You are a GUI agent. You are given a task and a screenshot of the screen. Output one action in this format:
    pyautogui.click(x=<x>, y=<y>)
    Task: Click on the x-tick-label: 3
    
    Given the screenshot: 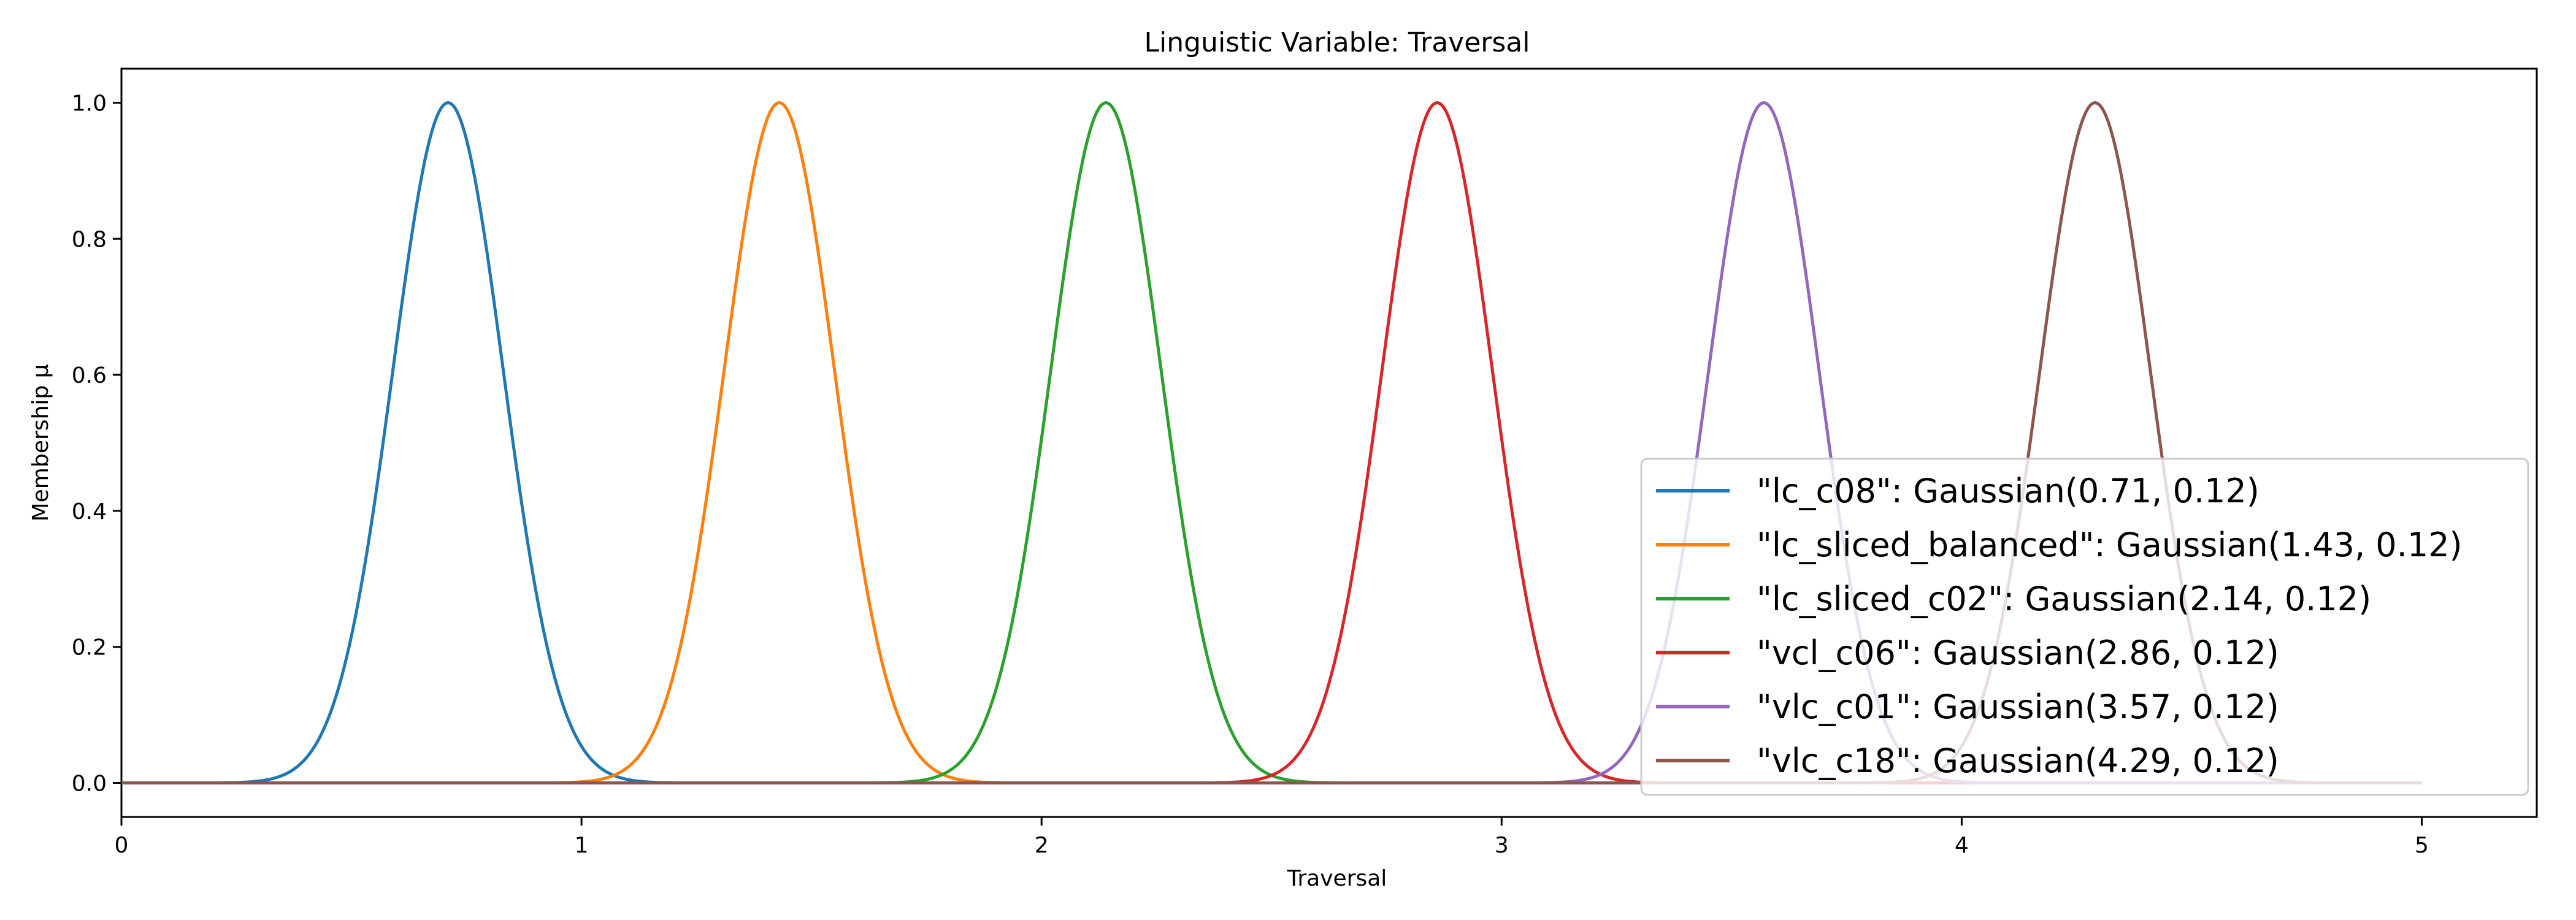 What is the action you would take?
    pyautogui.click(x=1502, y=845)
    